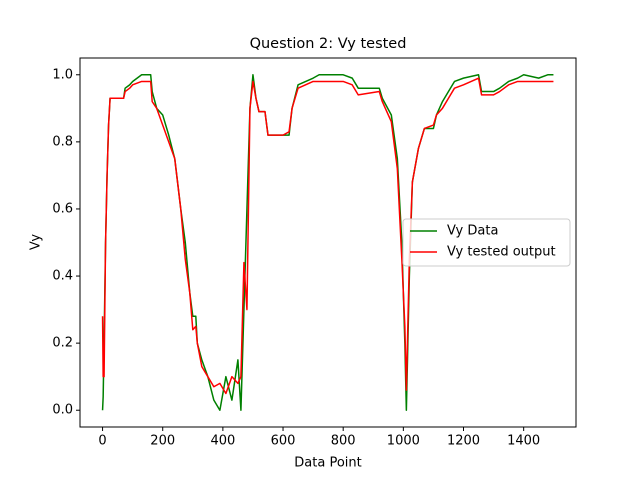 The image size is (640, 480). I want to click on x-tick-label: 400, so click(222, 441).